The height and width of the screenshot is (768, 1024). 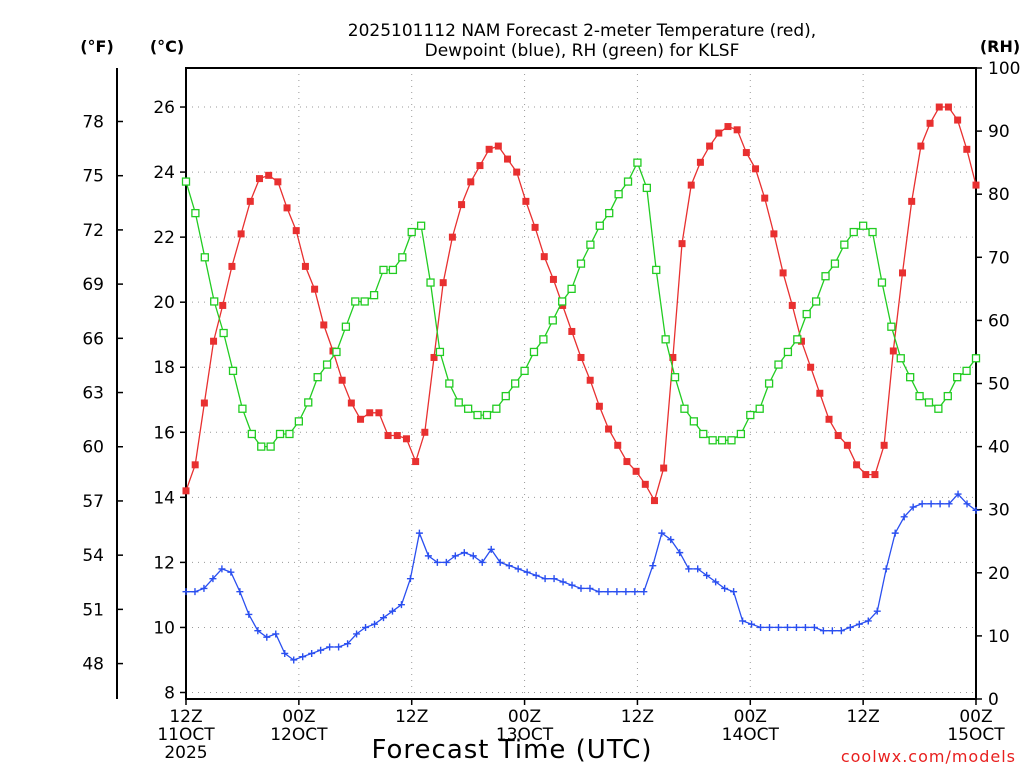 I want to click on fahrenheit-tick-label: 78, so click(x=93, y=122).